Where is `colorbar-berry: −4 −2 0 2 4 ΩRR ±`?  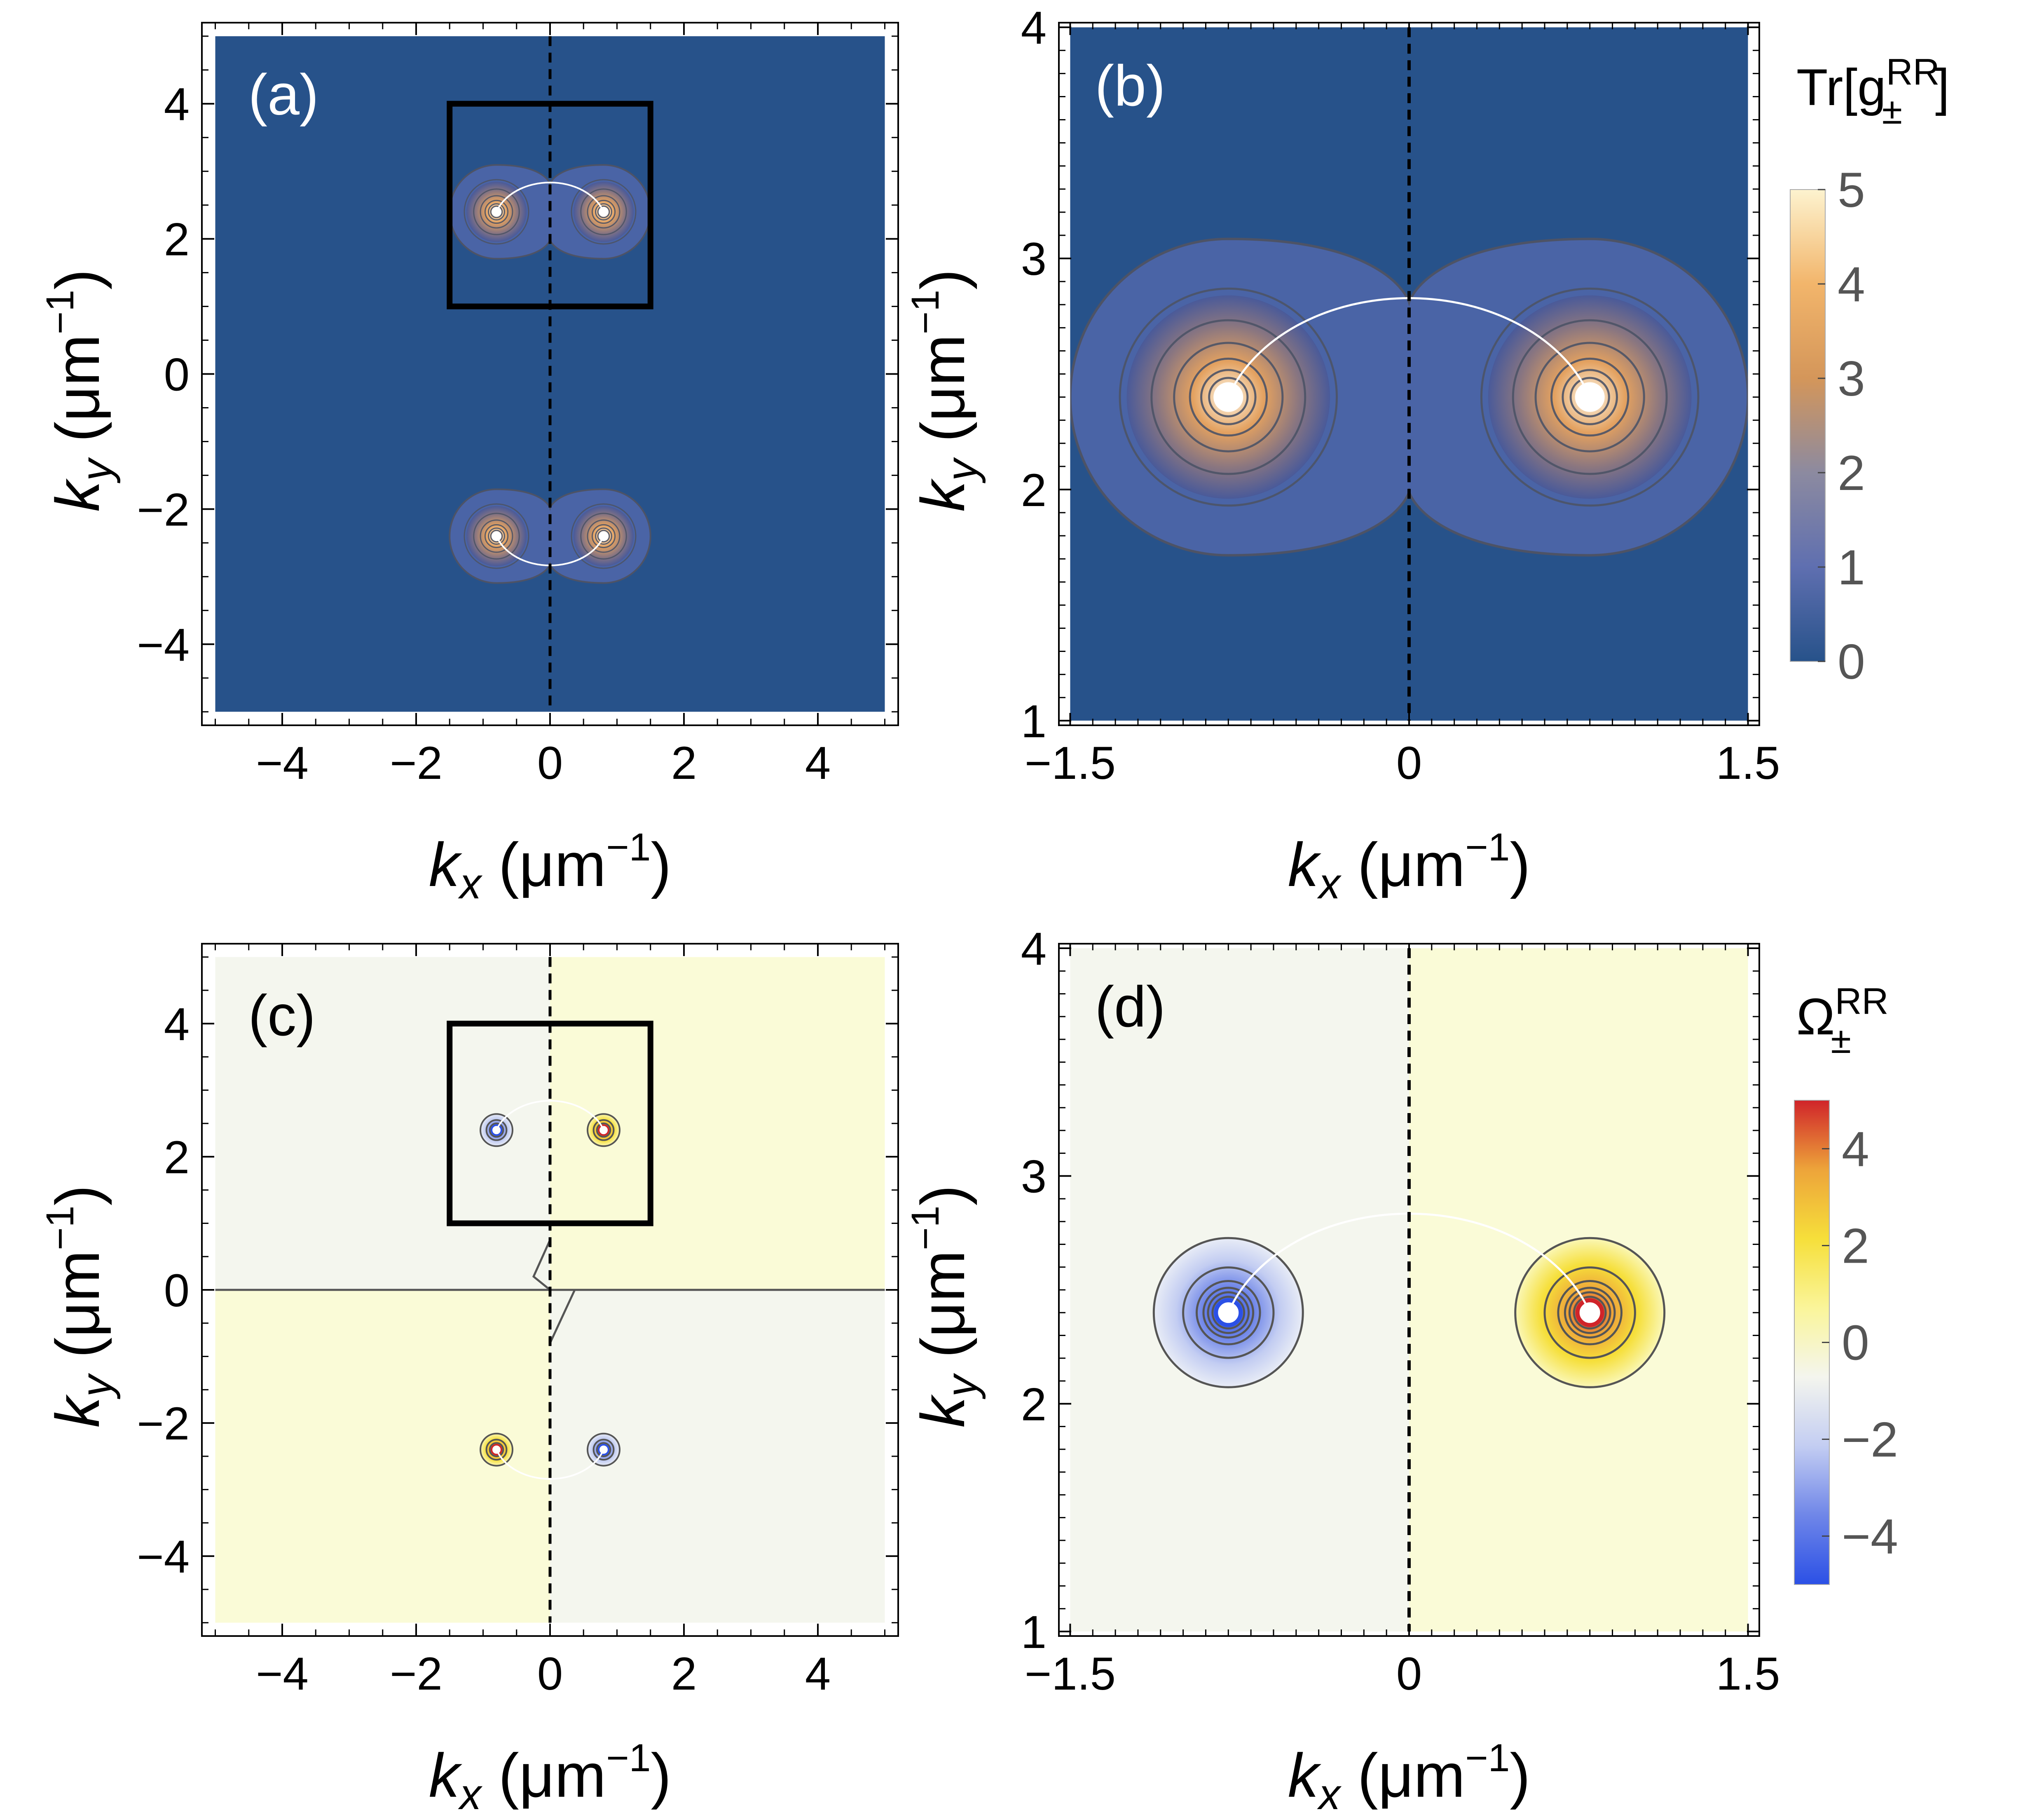
colorbar-berry: −4 −2 0 2 4 ΩRR ± is located at coordinates (1846, 1283).